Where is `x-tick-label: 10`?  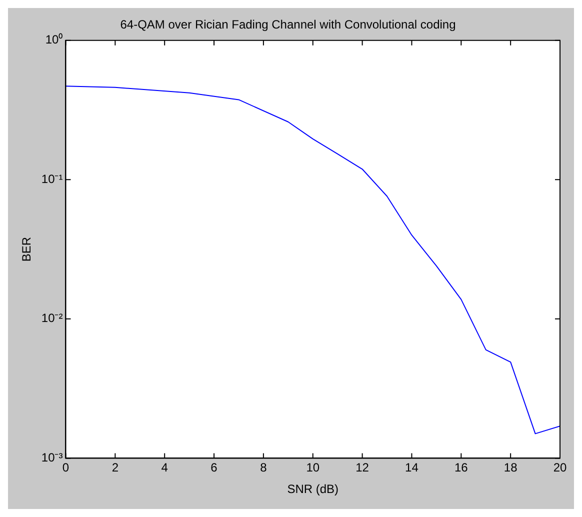 x-tick-label: 10 is located at coordinates (313, 467).